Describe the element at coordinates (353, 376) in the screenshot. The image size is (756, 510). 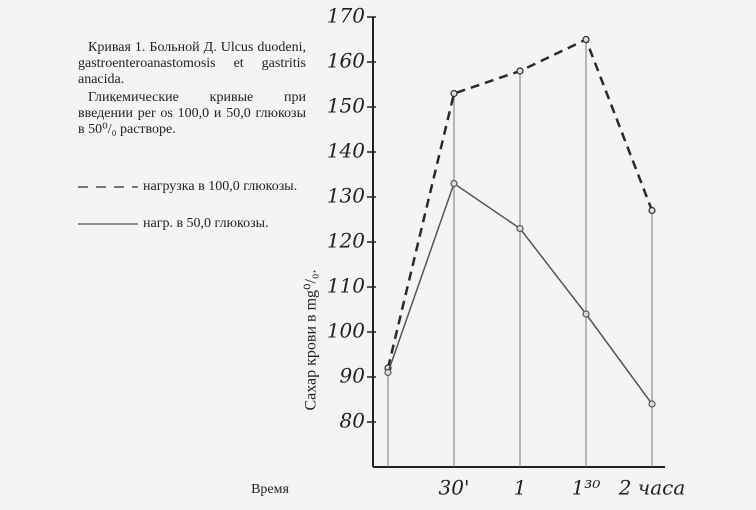
I see `y-tick-label: 90` at that location.